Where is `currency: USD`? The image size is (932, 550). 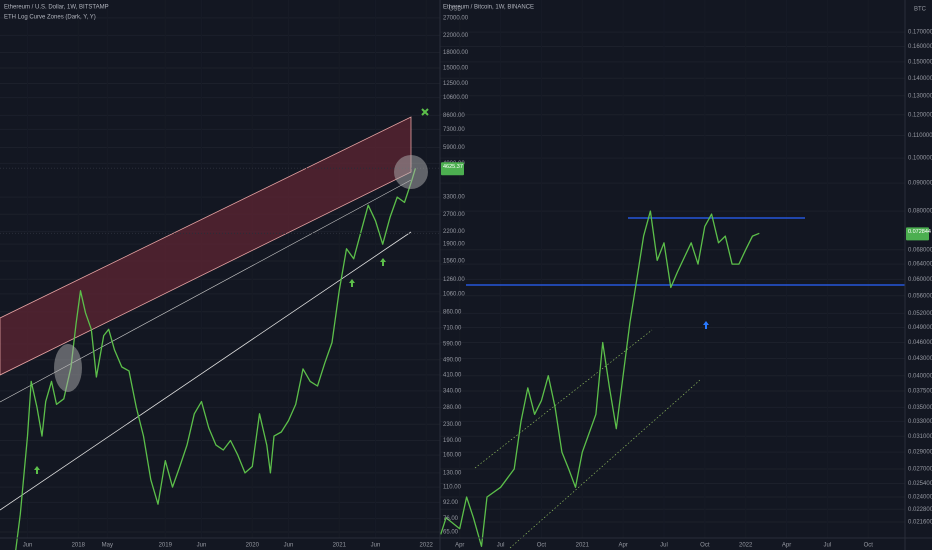 currency: USD is located at coordinates (455, 10).